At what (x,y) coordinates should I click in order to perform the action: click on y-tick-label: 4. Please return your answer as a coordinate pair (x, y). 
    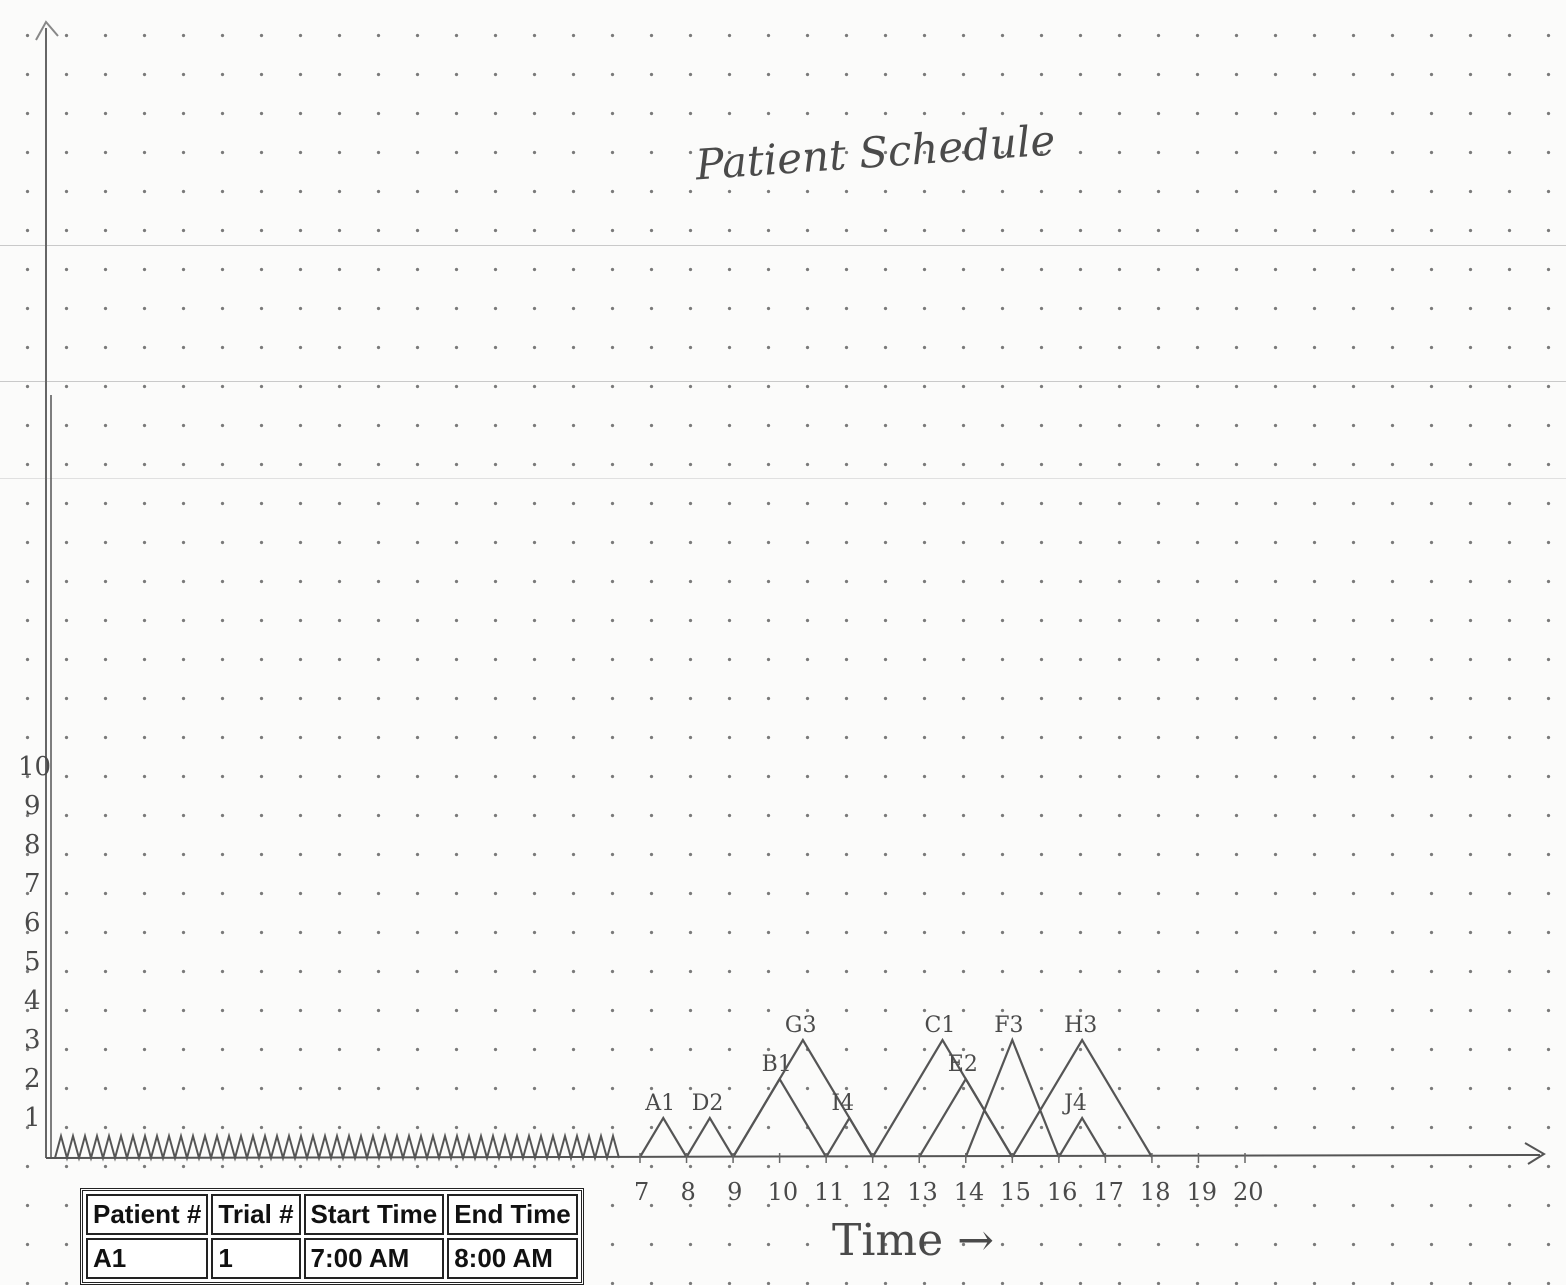
    Looking at the image, I should click on (32, 1001).